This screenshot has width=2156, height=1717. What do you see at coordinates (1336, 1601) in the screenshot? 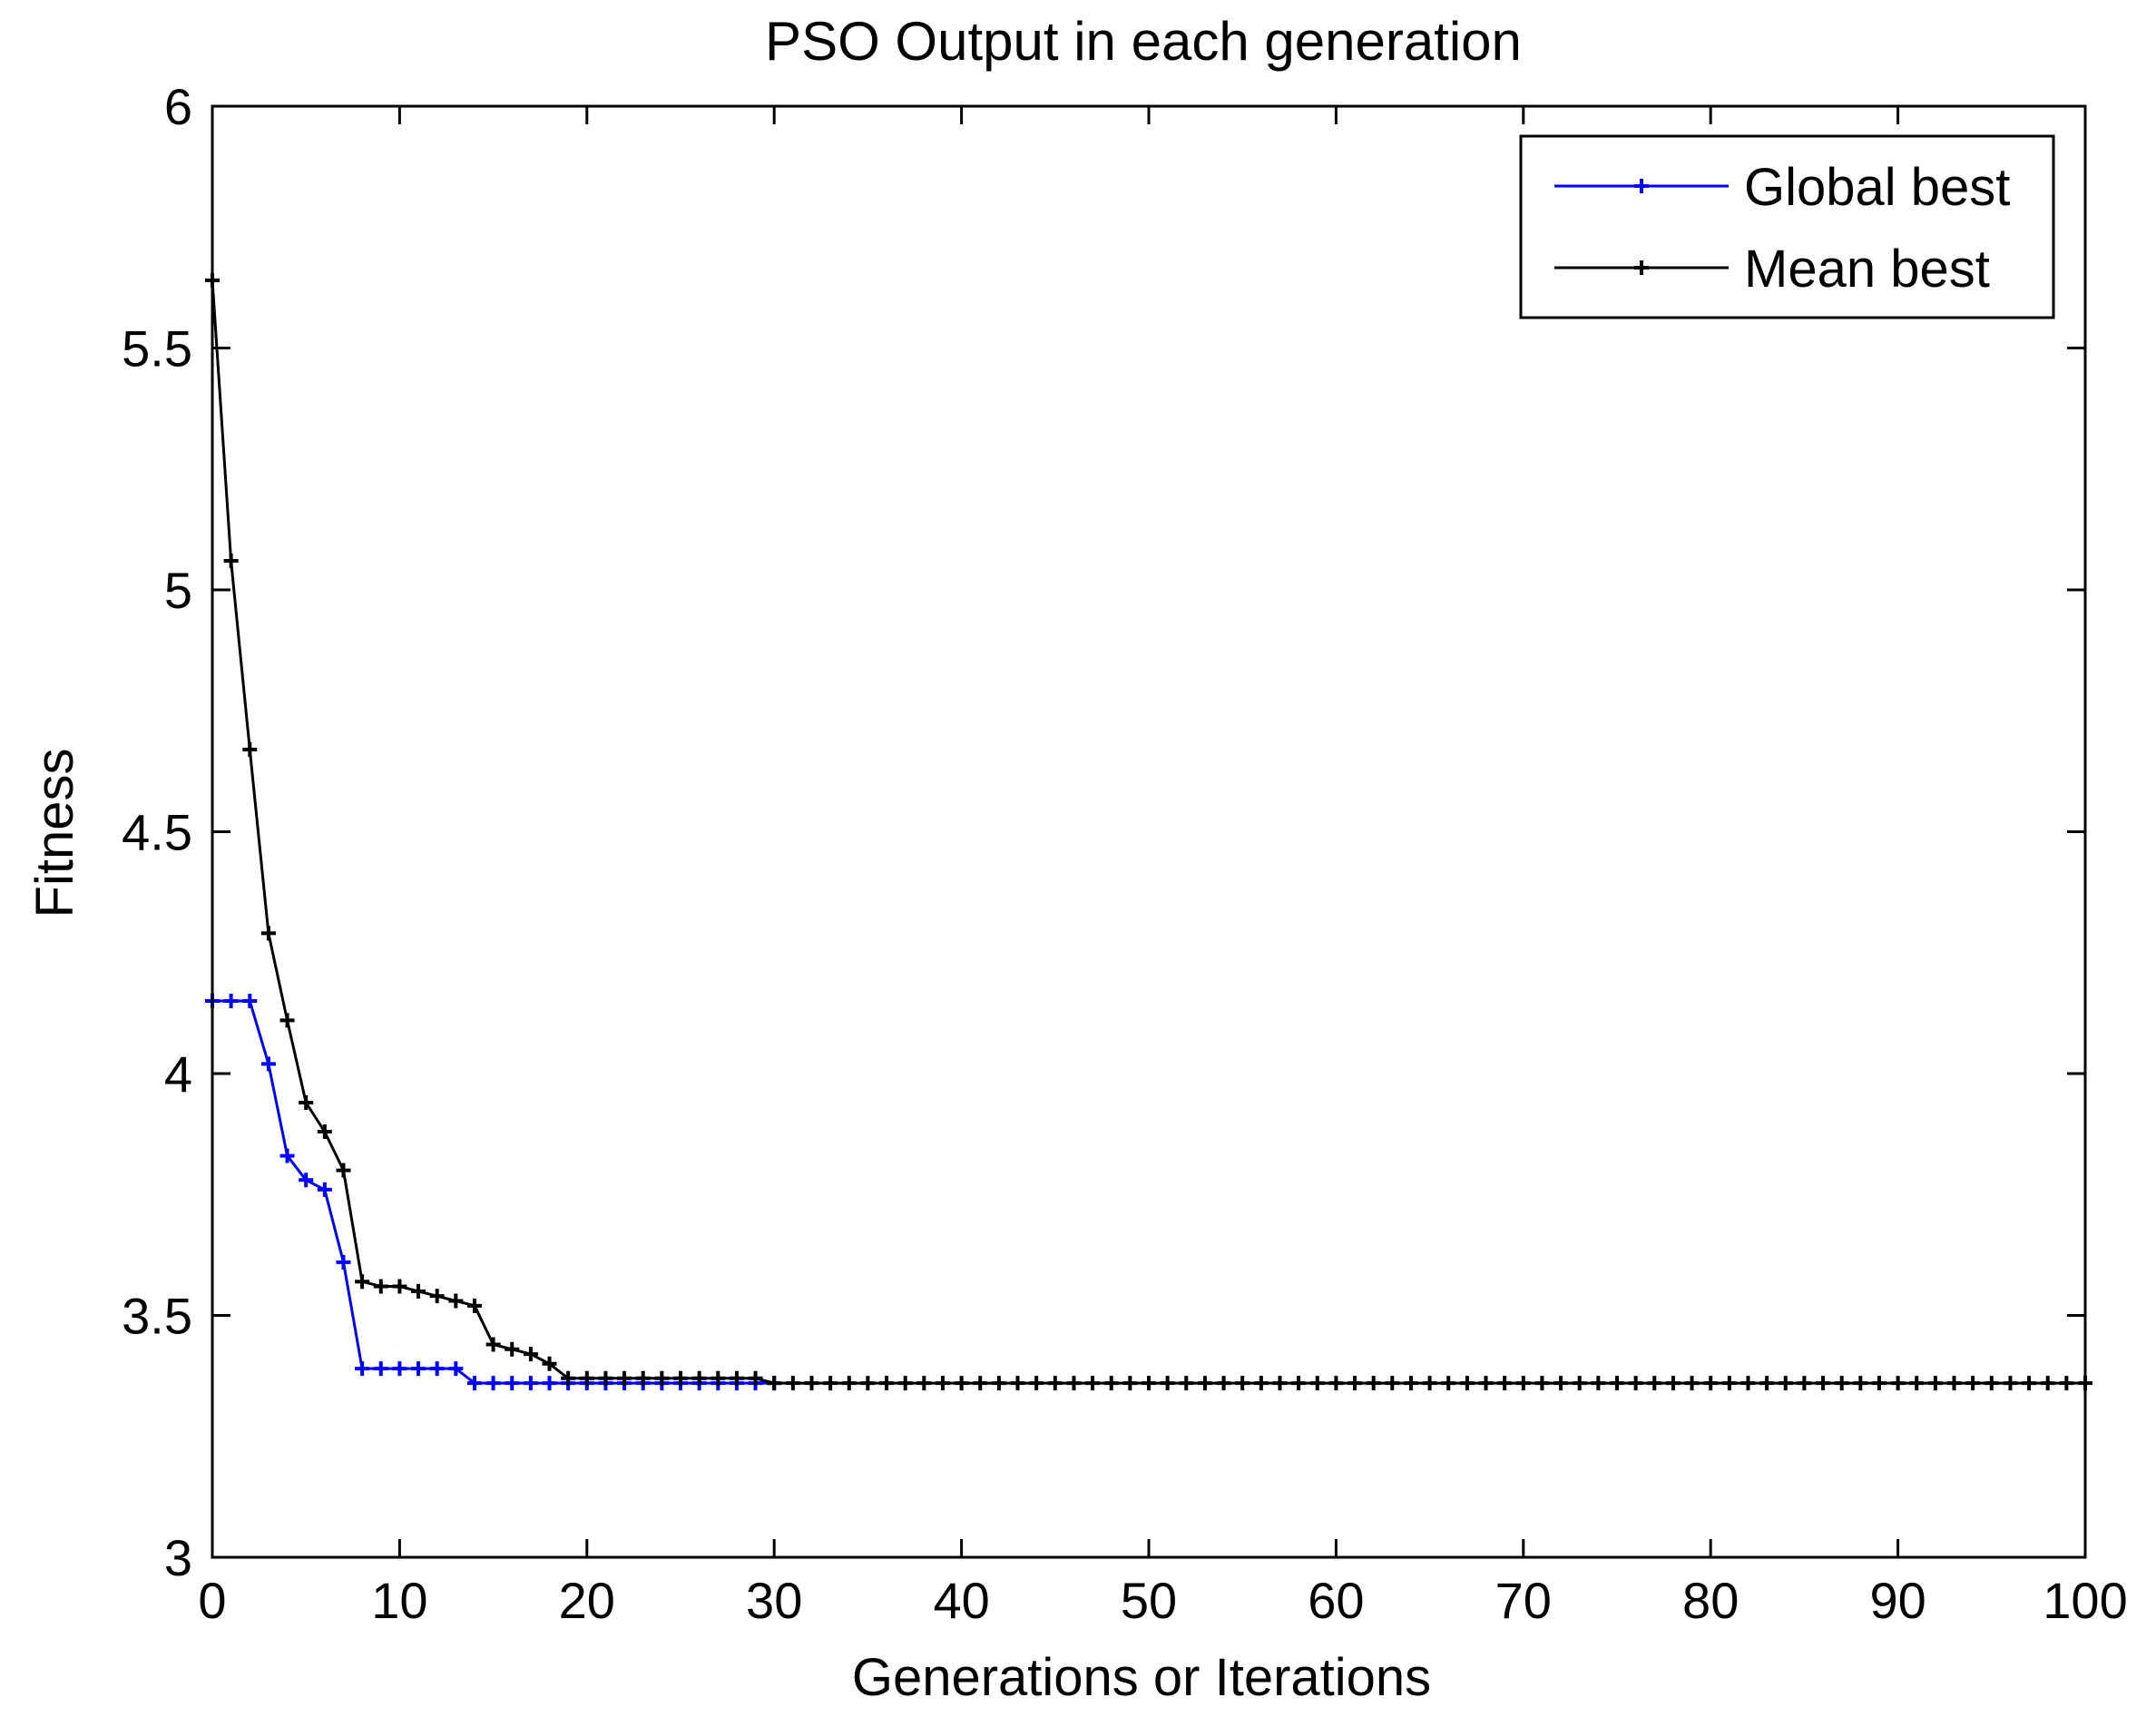
I see `x-tick-label: 60` at bounding box center [1336, 1601].